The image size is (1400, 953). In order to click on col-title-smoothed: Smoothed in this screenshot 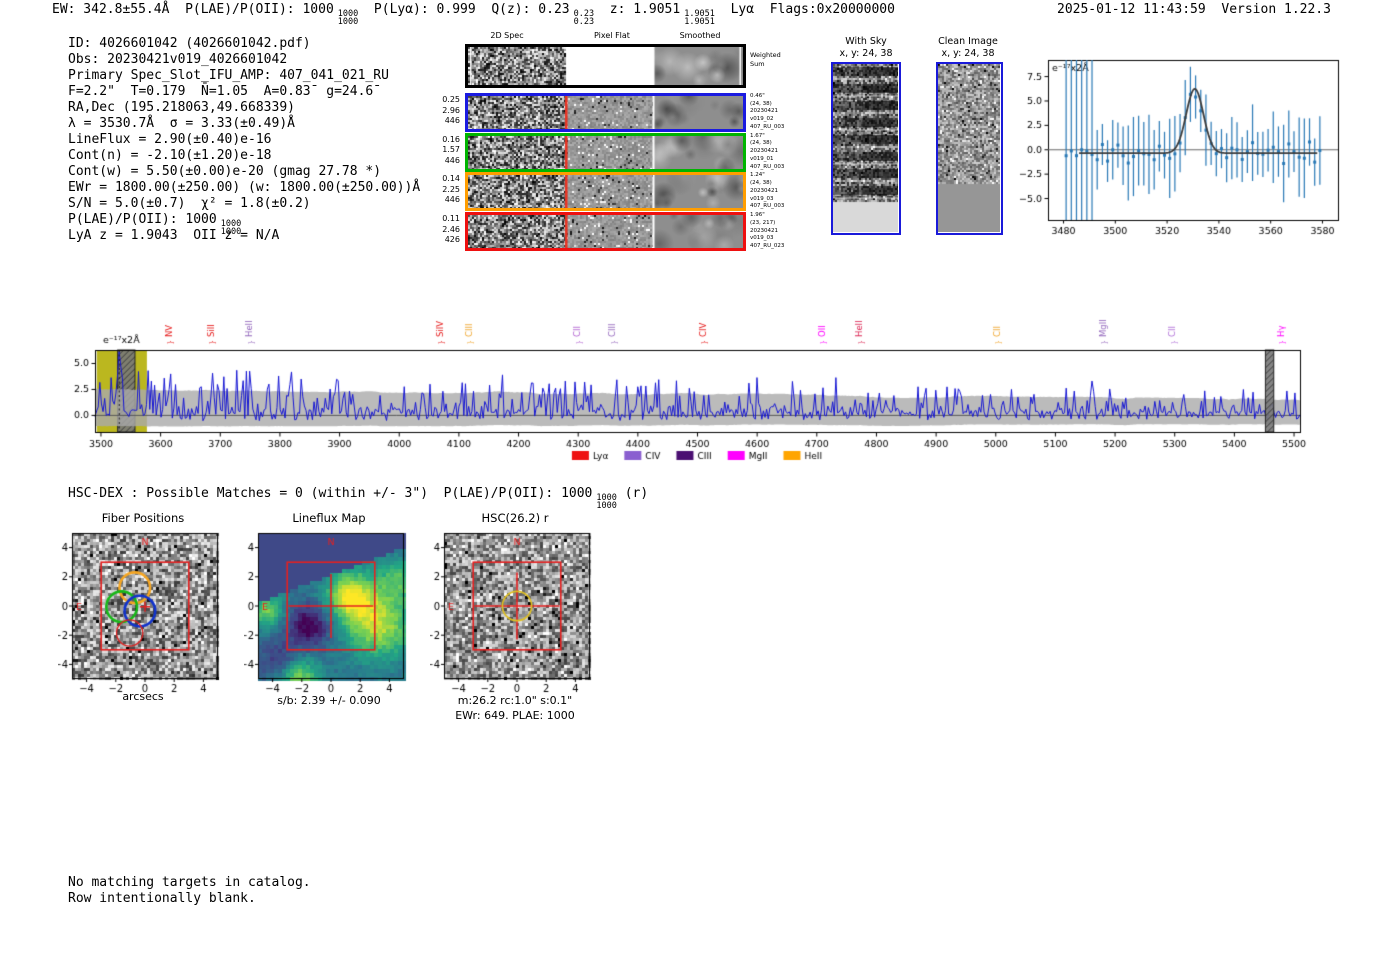, I will do `click(700, 35)`.